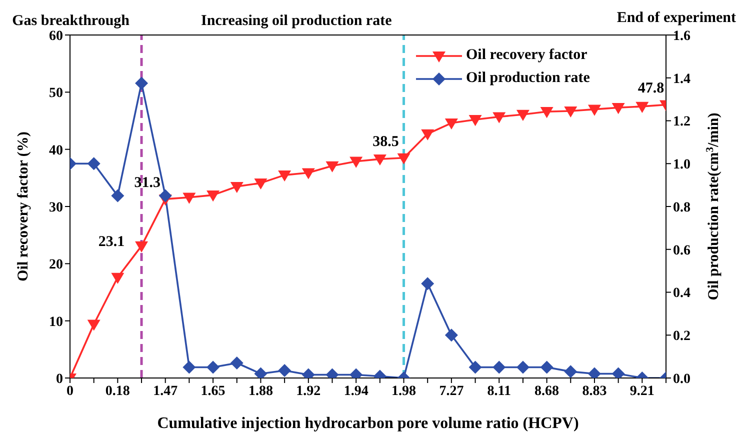 The width and height of the screenshot is (746, 446). What do you see at coordinates (681, 250) in the screenshot?
I see `y2-tick-label: 0.6` at bounding box center [681, 250].